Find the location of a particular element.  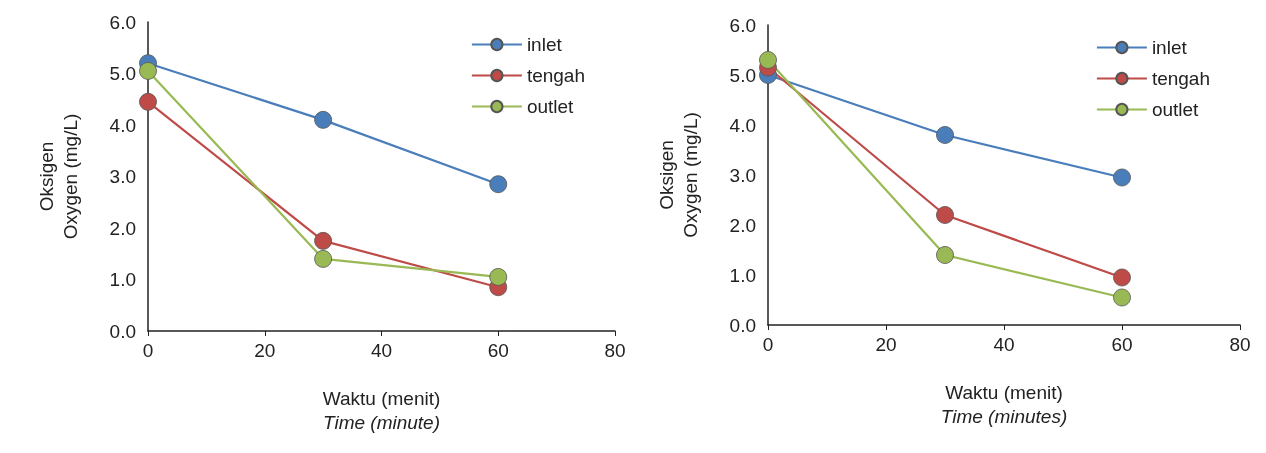

x-axis-title: Waktu (menit) Time (minutes) is located at coordinates (1004, 404).